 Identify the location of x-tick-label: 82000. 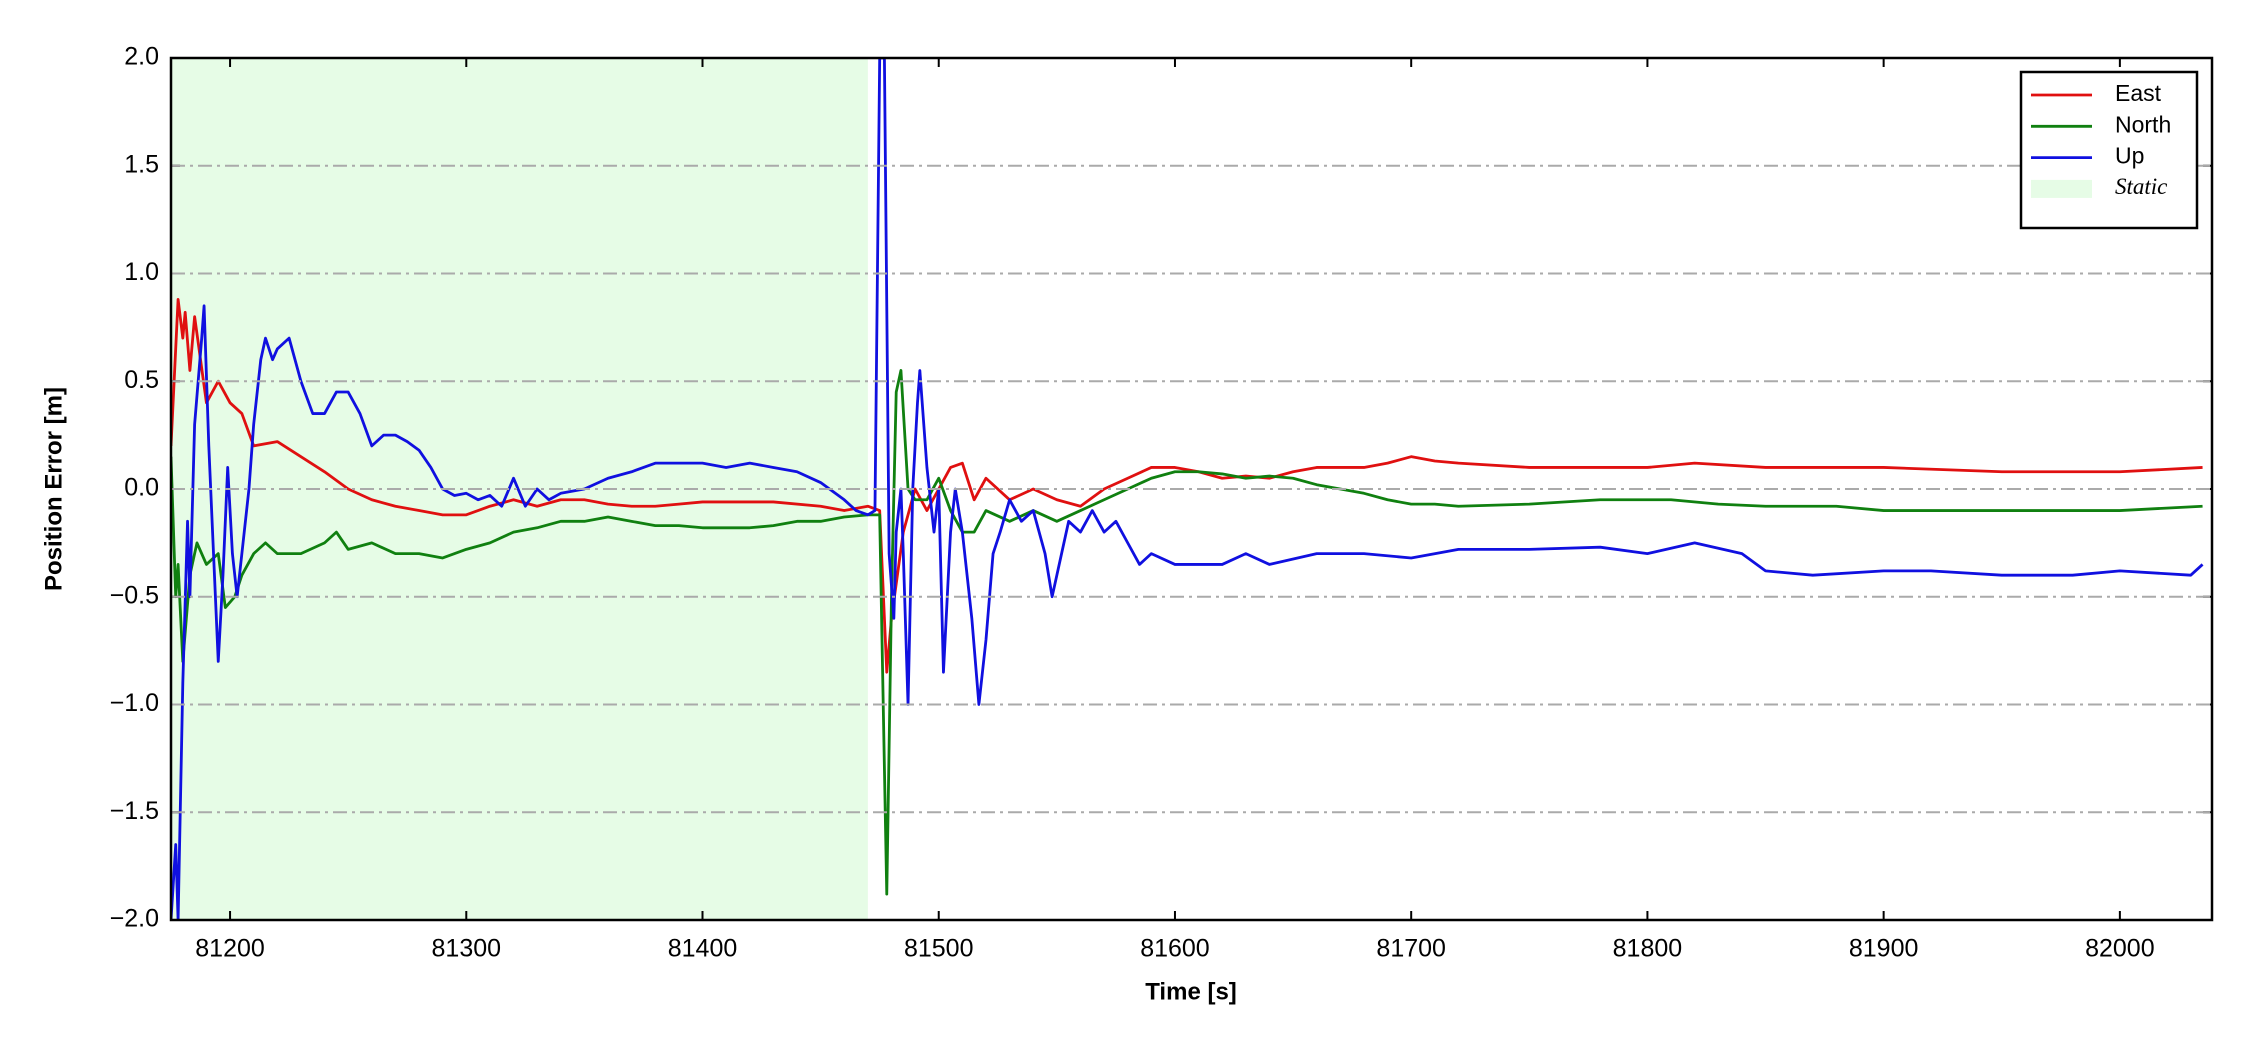
(2120, 949).